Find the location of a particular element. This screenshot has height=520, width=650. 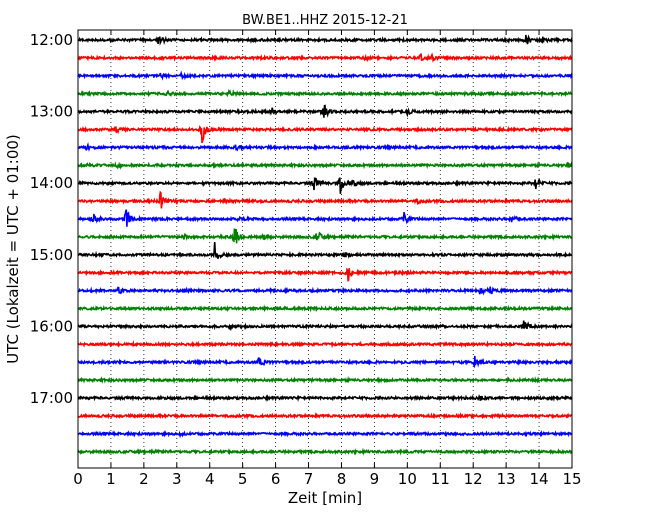

x-tick-label: 11 is located at coordinates (440, 479).